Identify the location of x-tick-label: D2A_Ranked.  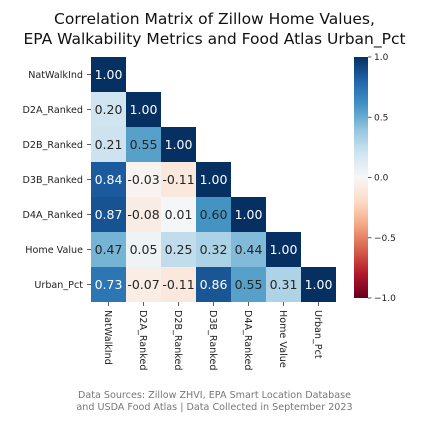
(142, 340).